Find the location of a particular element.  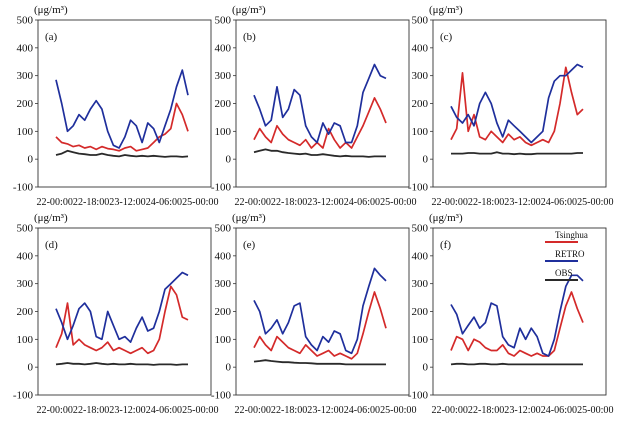

panel-label: (d) is located at coordinates (51, 245).